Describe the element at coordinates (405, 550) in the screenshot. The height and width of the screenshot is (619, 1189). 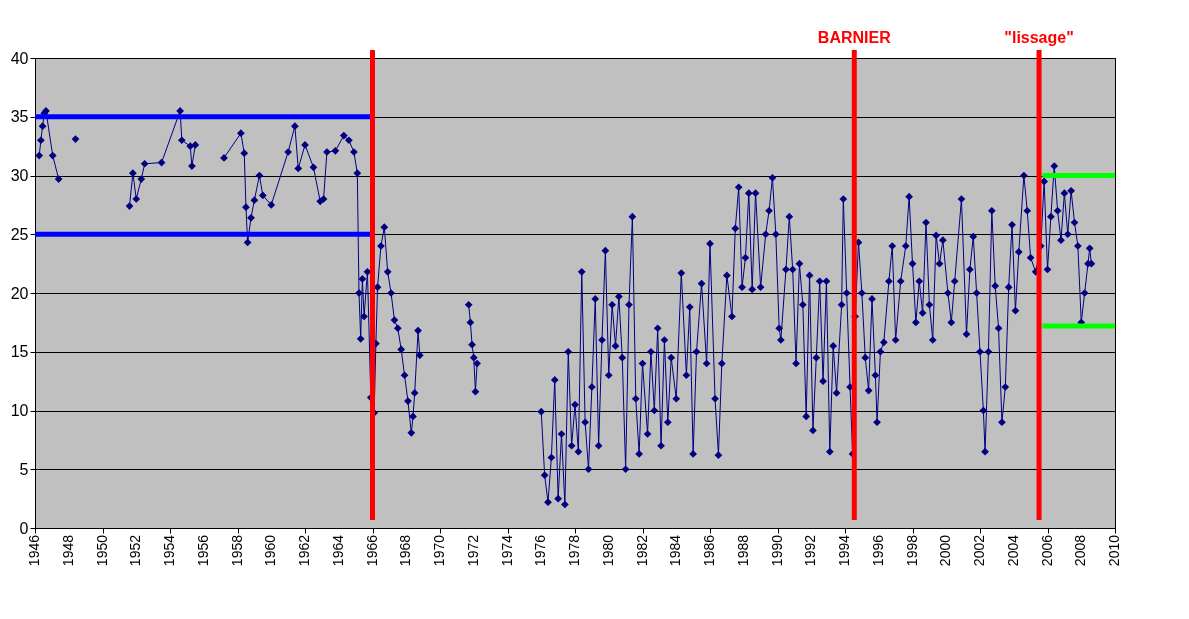
I see `x-tick-label: 1968` at that location.